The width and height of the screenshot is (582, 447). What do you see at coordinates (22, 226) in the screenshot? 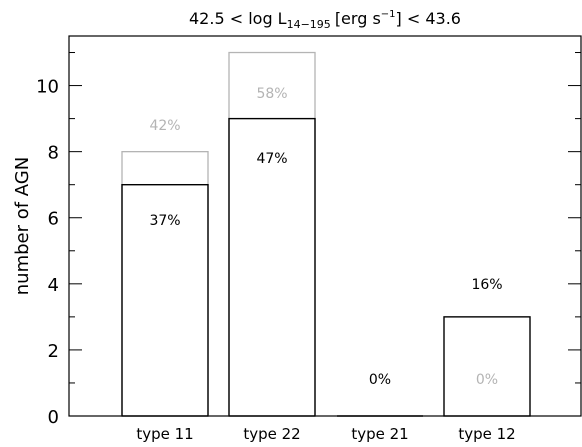
I see `y-axis-label: number of AGN` at bounding box center [22, 226].